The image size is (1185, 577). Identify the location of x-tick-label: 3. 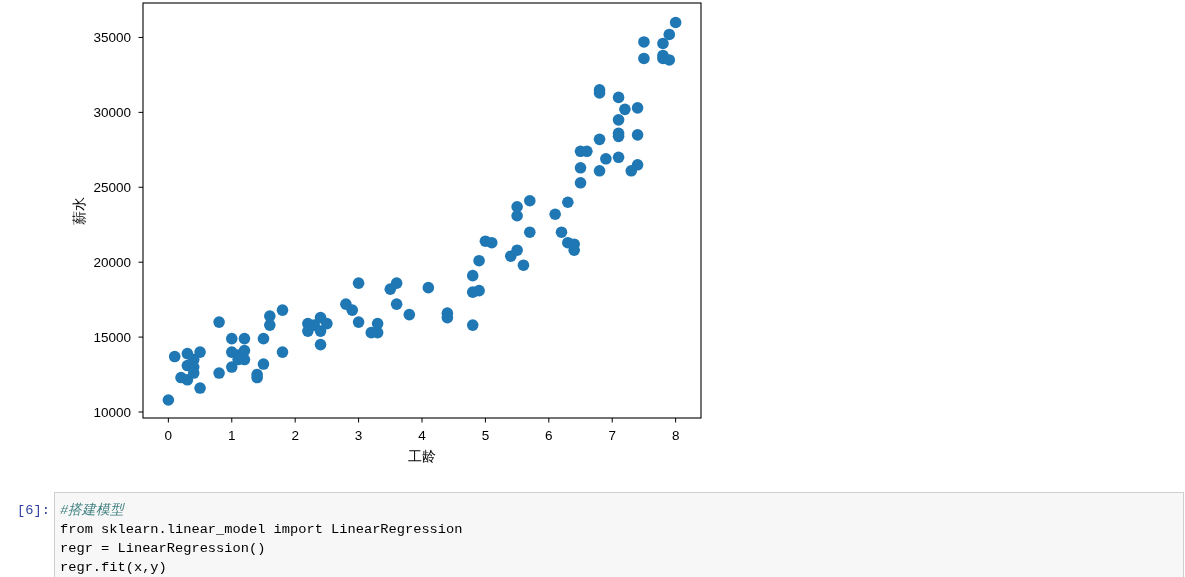
(358, 435).